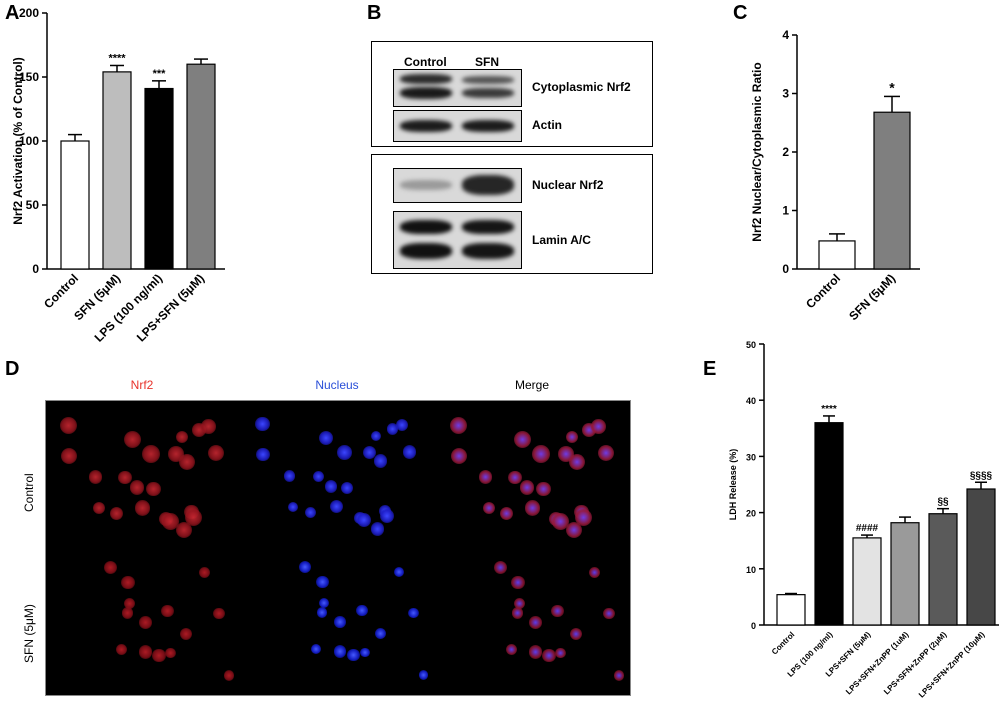  What do you see at coordinates (753, 626) in the screenshot?
I see `y-tick-label: 0` at bounding box center [753, 626].